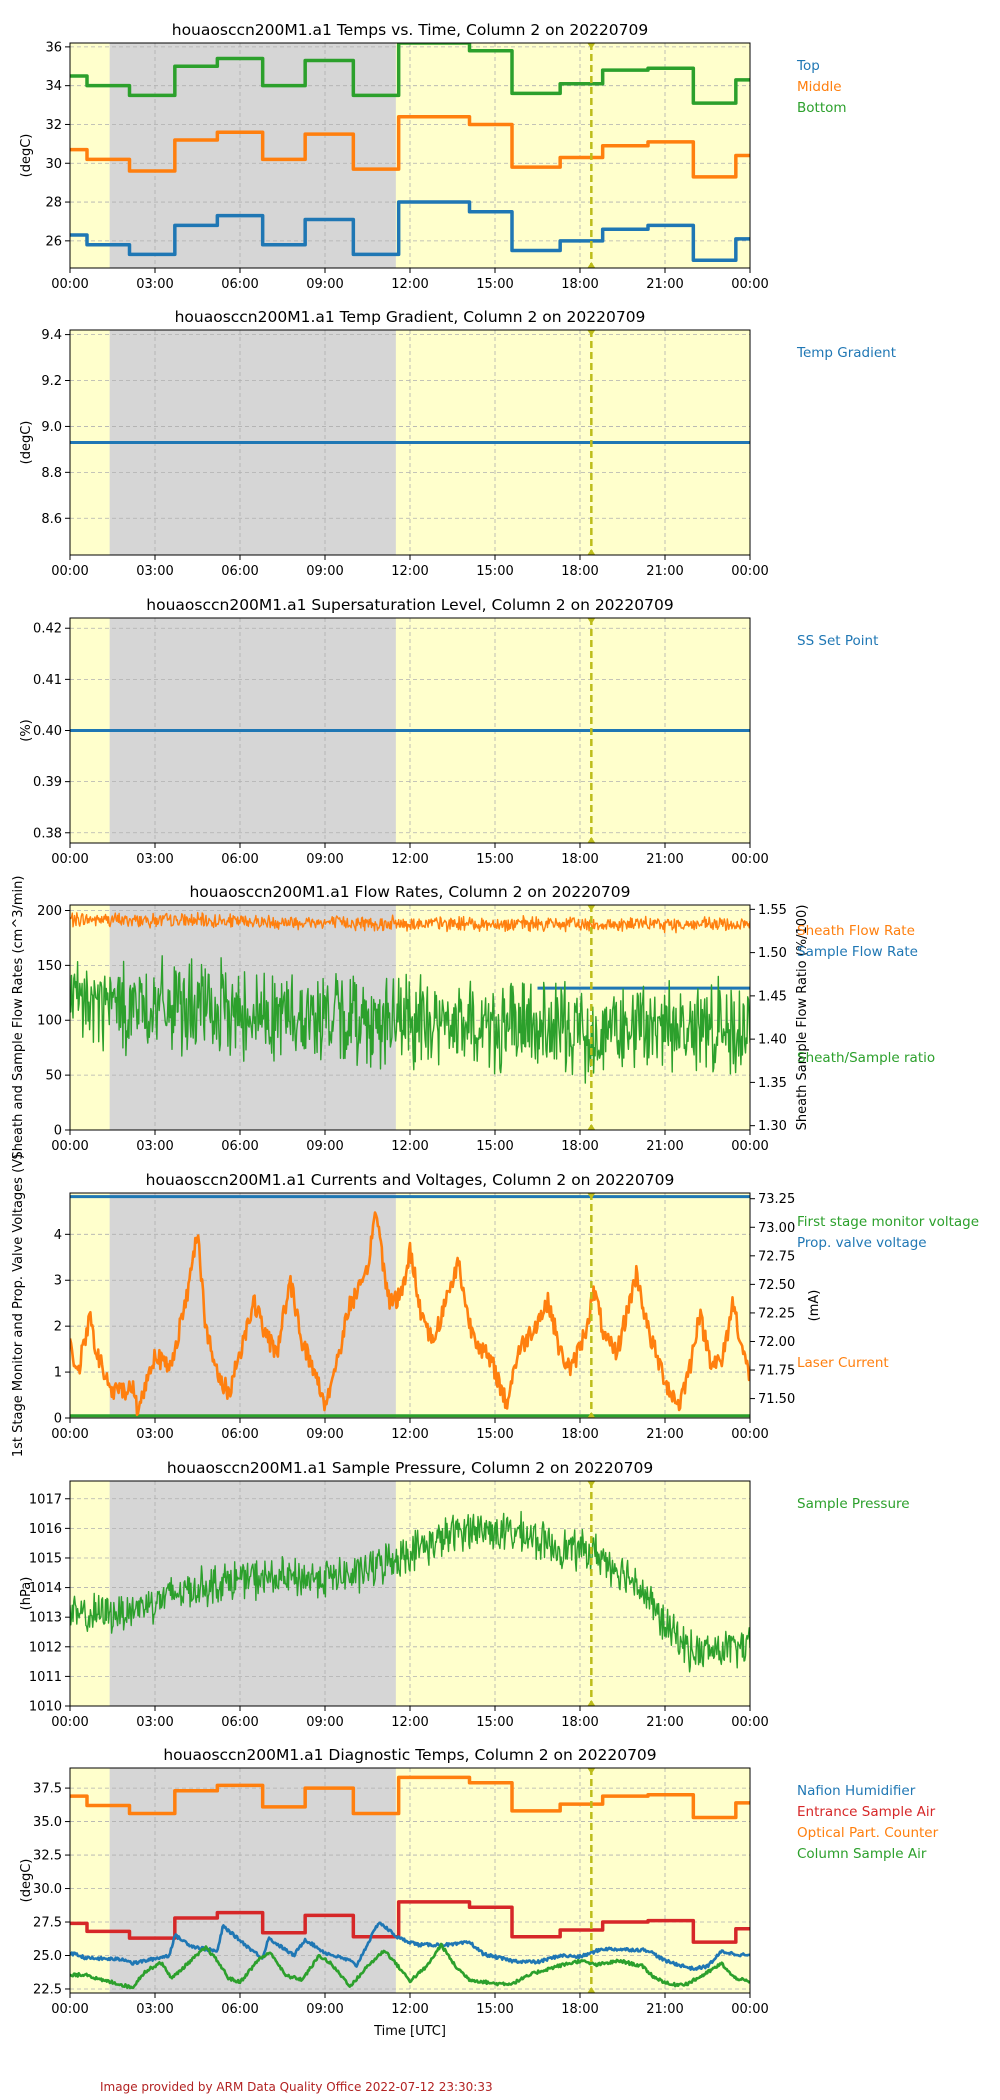 The image size is (1000, 2100). I want to click on y-tick-label: 150, so click(49, 966).